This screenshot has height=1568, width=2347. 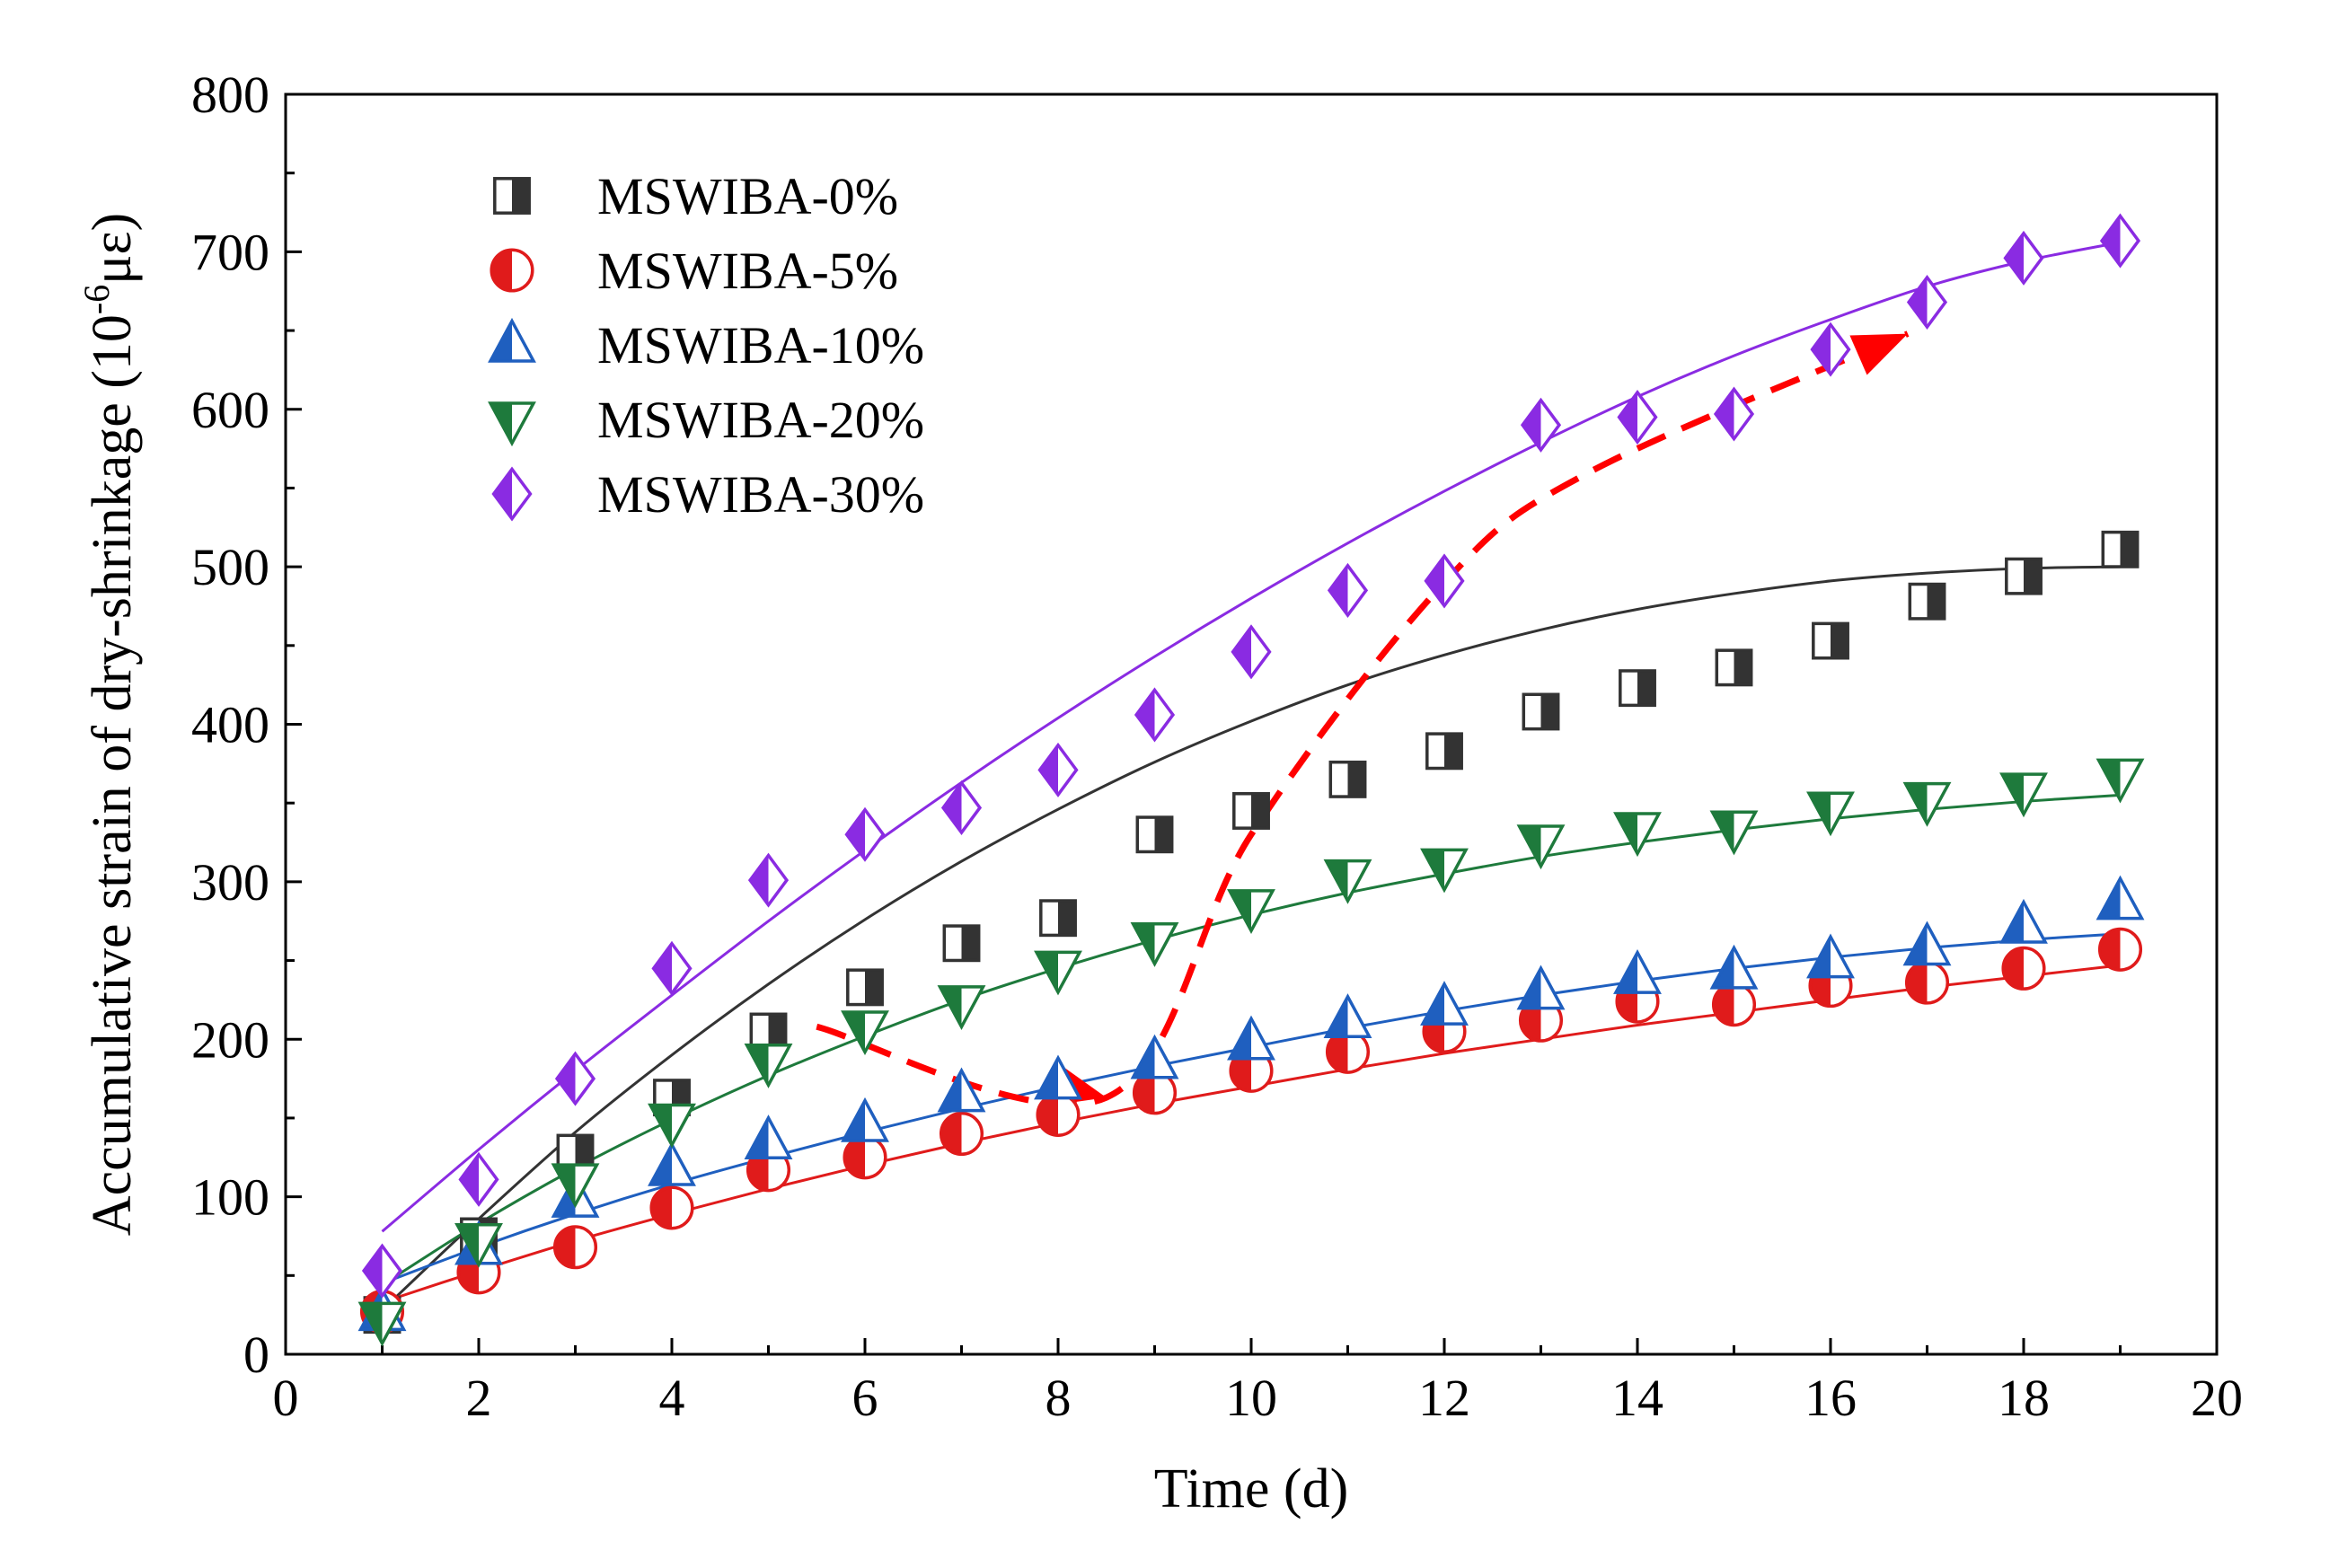 I want to click on legend-label: MSWIBA-5%, so click(x=748, y=271).